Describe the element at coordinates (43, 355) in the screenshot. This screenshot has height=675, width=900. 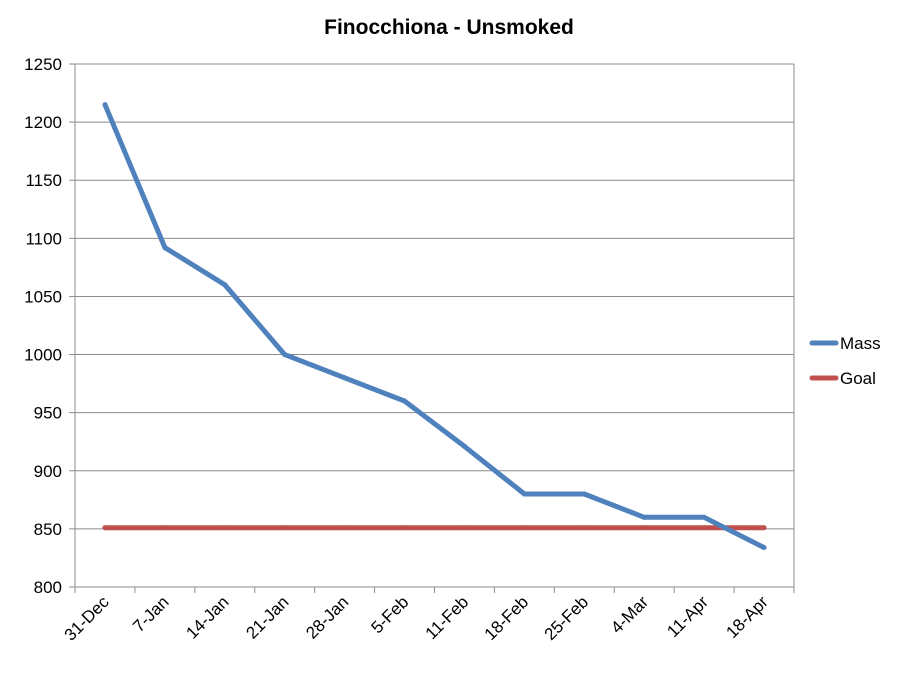
I see `y-tick-label: 1000` at that location.